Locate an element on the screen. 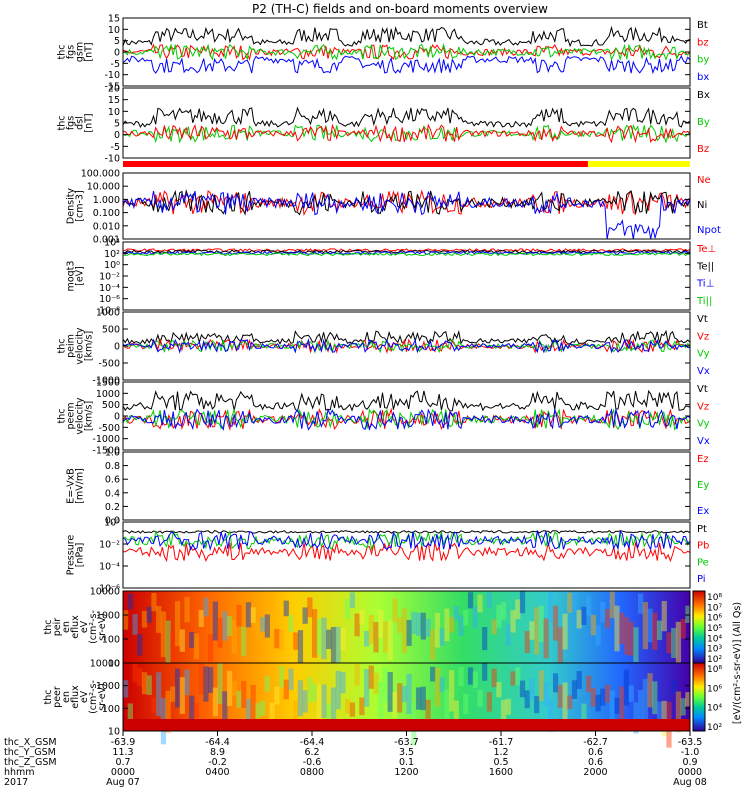 Image resolution: width=750 pixels, height=804 pixels. y-tick-label: 20 is located at coordinates (114, 89).